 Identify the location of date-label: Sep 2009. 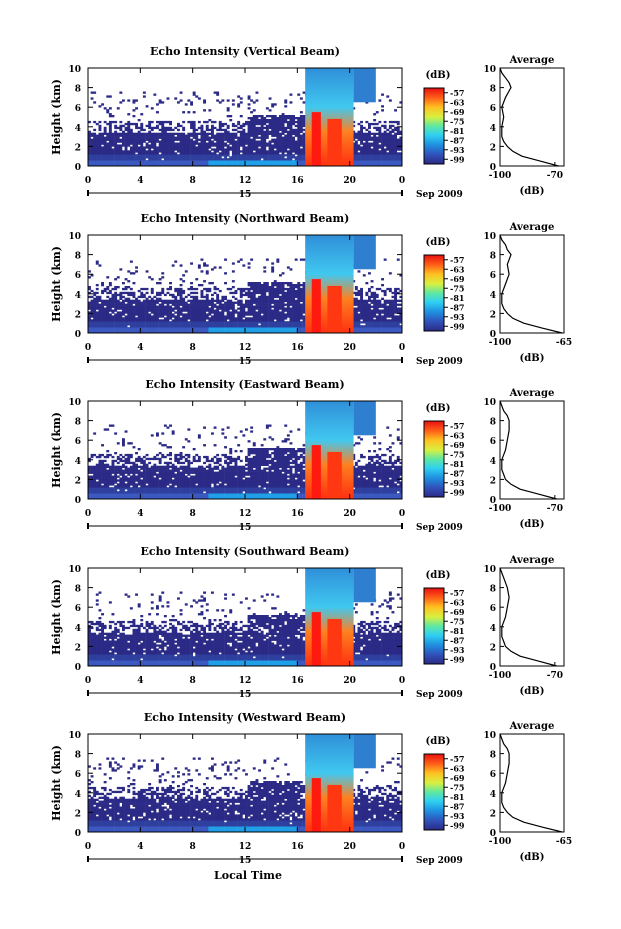
(439, 195).